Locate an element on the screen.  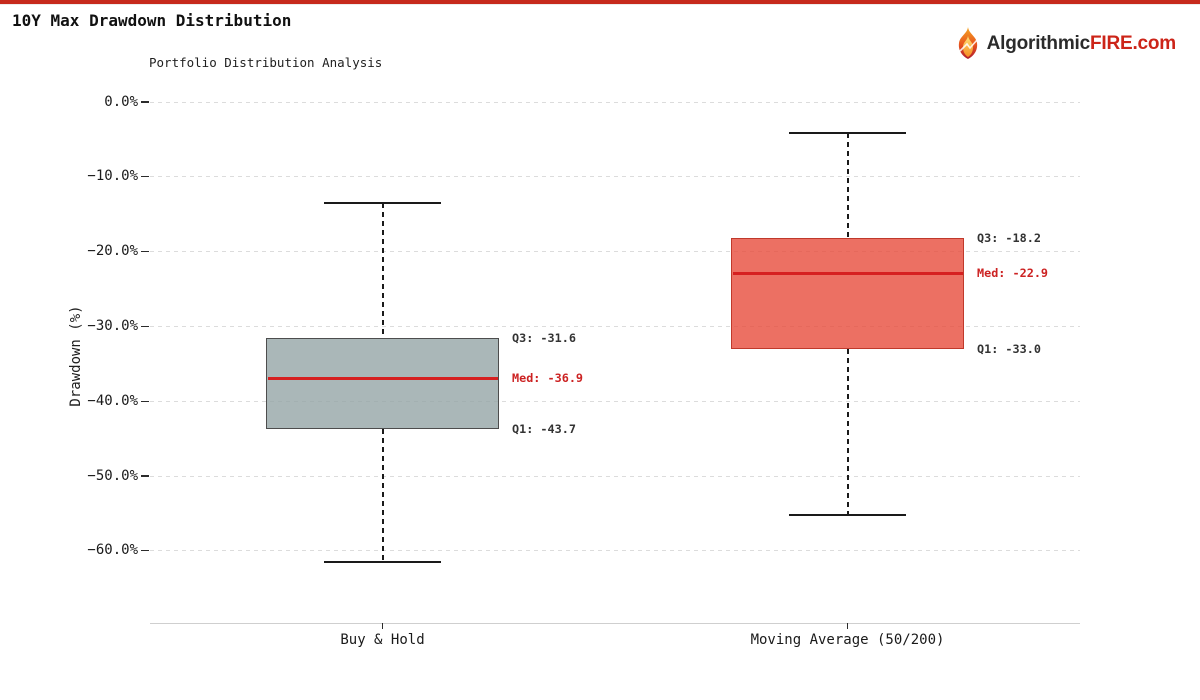
brand-name-right: FIRE.com is located at coordinates (1132, 43).